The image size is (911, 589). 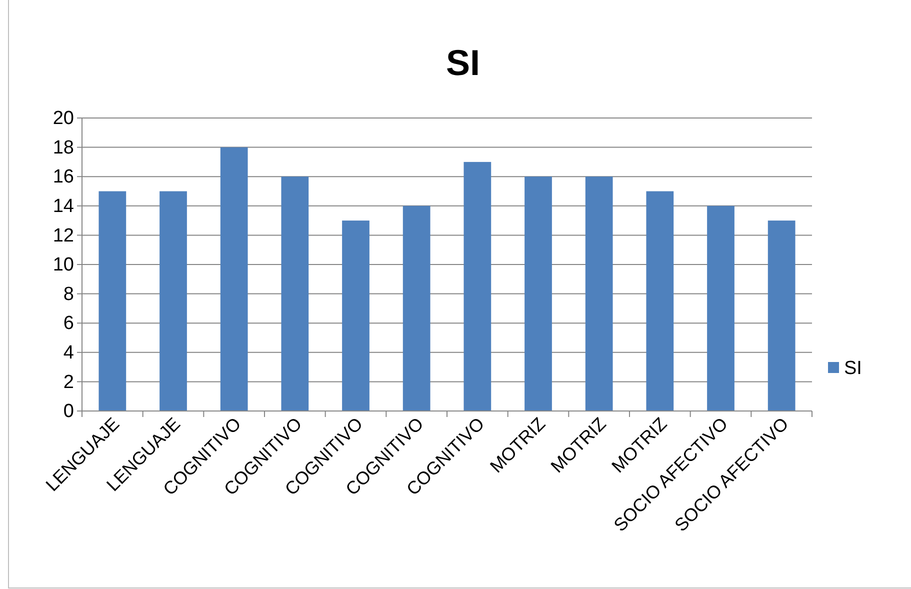 I want to click on y-tick-label: 10, so click(x=63, y=265).